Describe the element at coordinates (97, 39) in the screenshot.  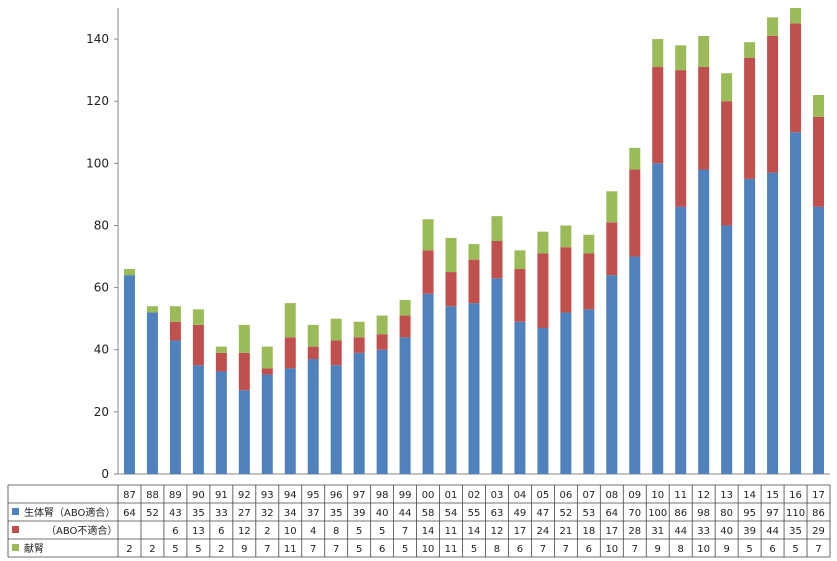
I see `y-tick-label: 140` at that location.